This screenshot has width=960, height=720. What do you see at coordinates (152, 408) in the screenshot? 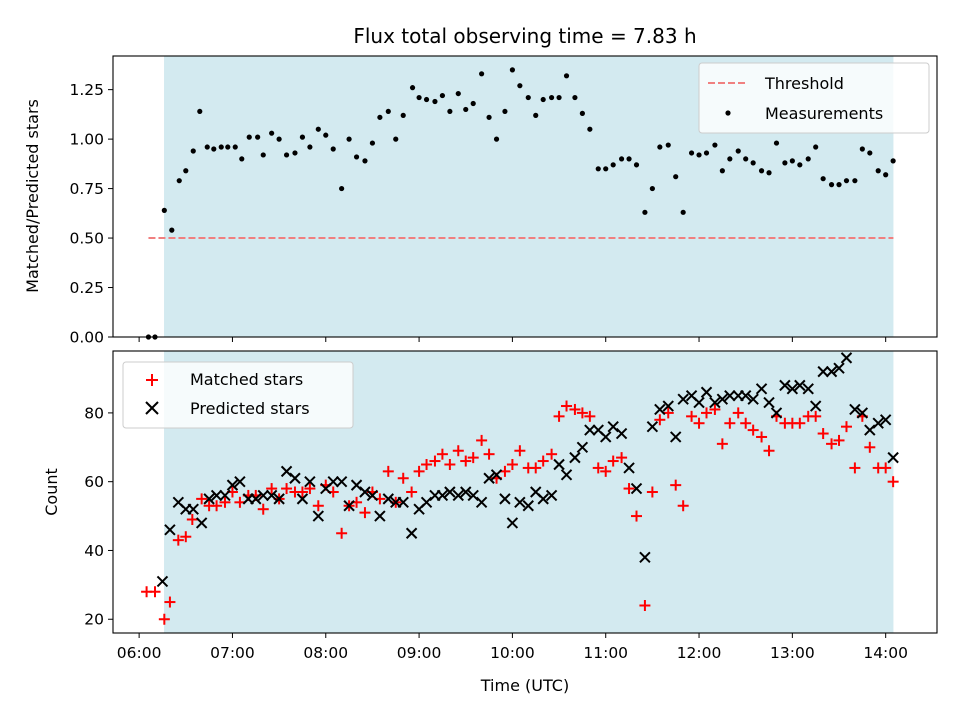
I see `legend-predicted-swatch` at bounding box center [152, 408].